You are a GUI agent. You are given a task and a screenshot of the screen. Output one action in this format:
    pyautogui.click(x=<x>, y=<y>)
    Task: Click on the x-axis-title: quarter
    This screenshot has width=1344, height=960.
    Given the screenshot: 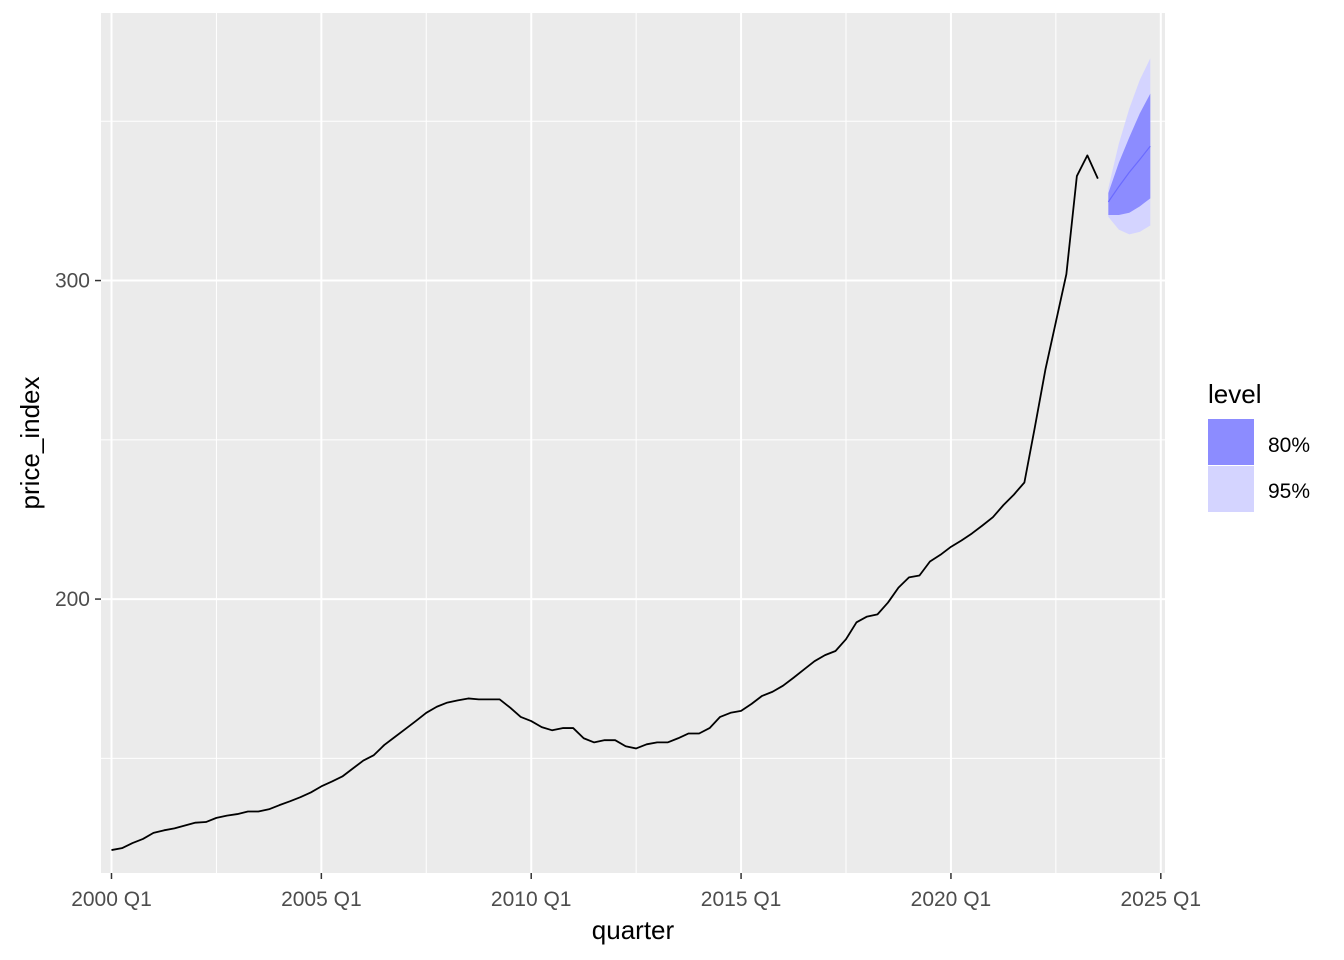 What is the action you would take?
    pyautogui.click(x=633, y=930)
    